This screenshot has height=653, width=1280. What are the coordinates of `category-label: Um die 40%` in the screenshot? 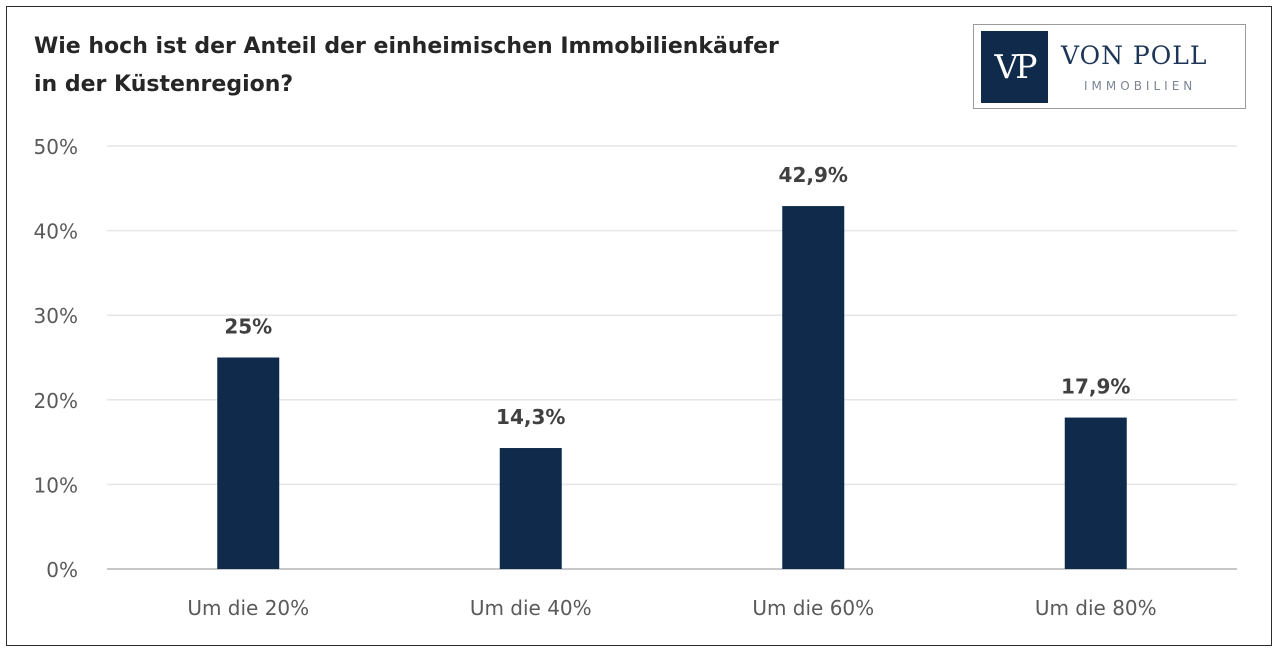 It's located at (531, 608).